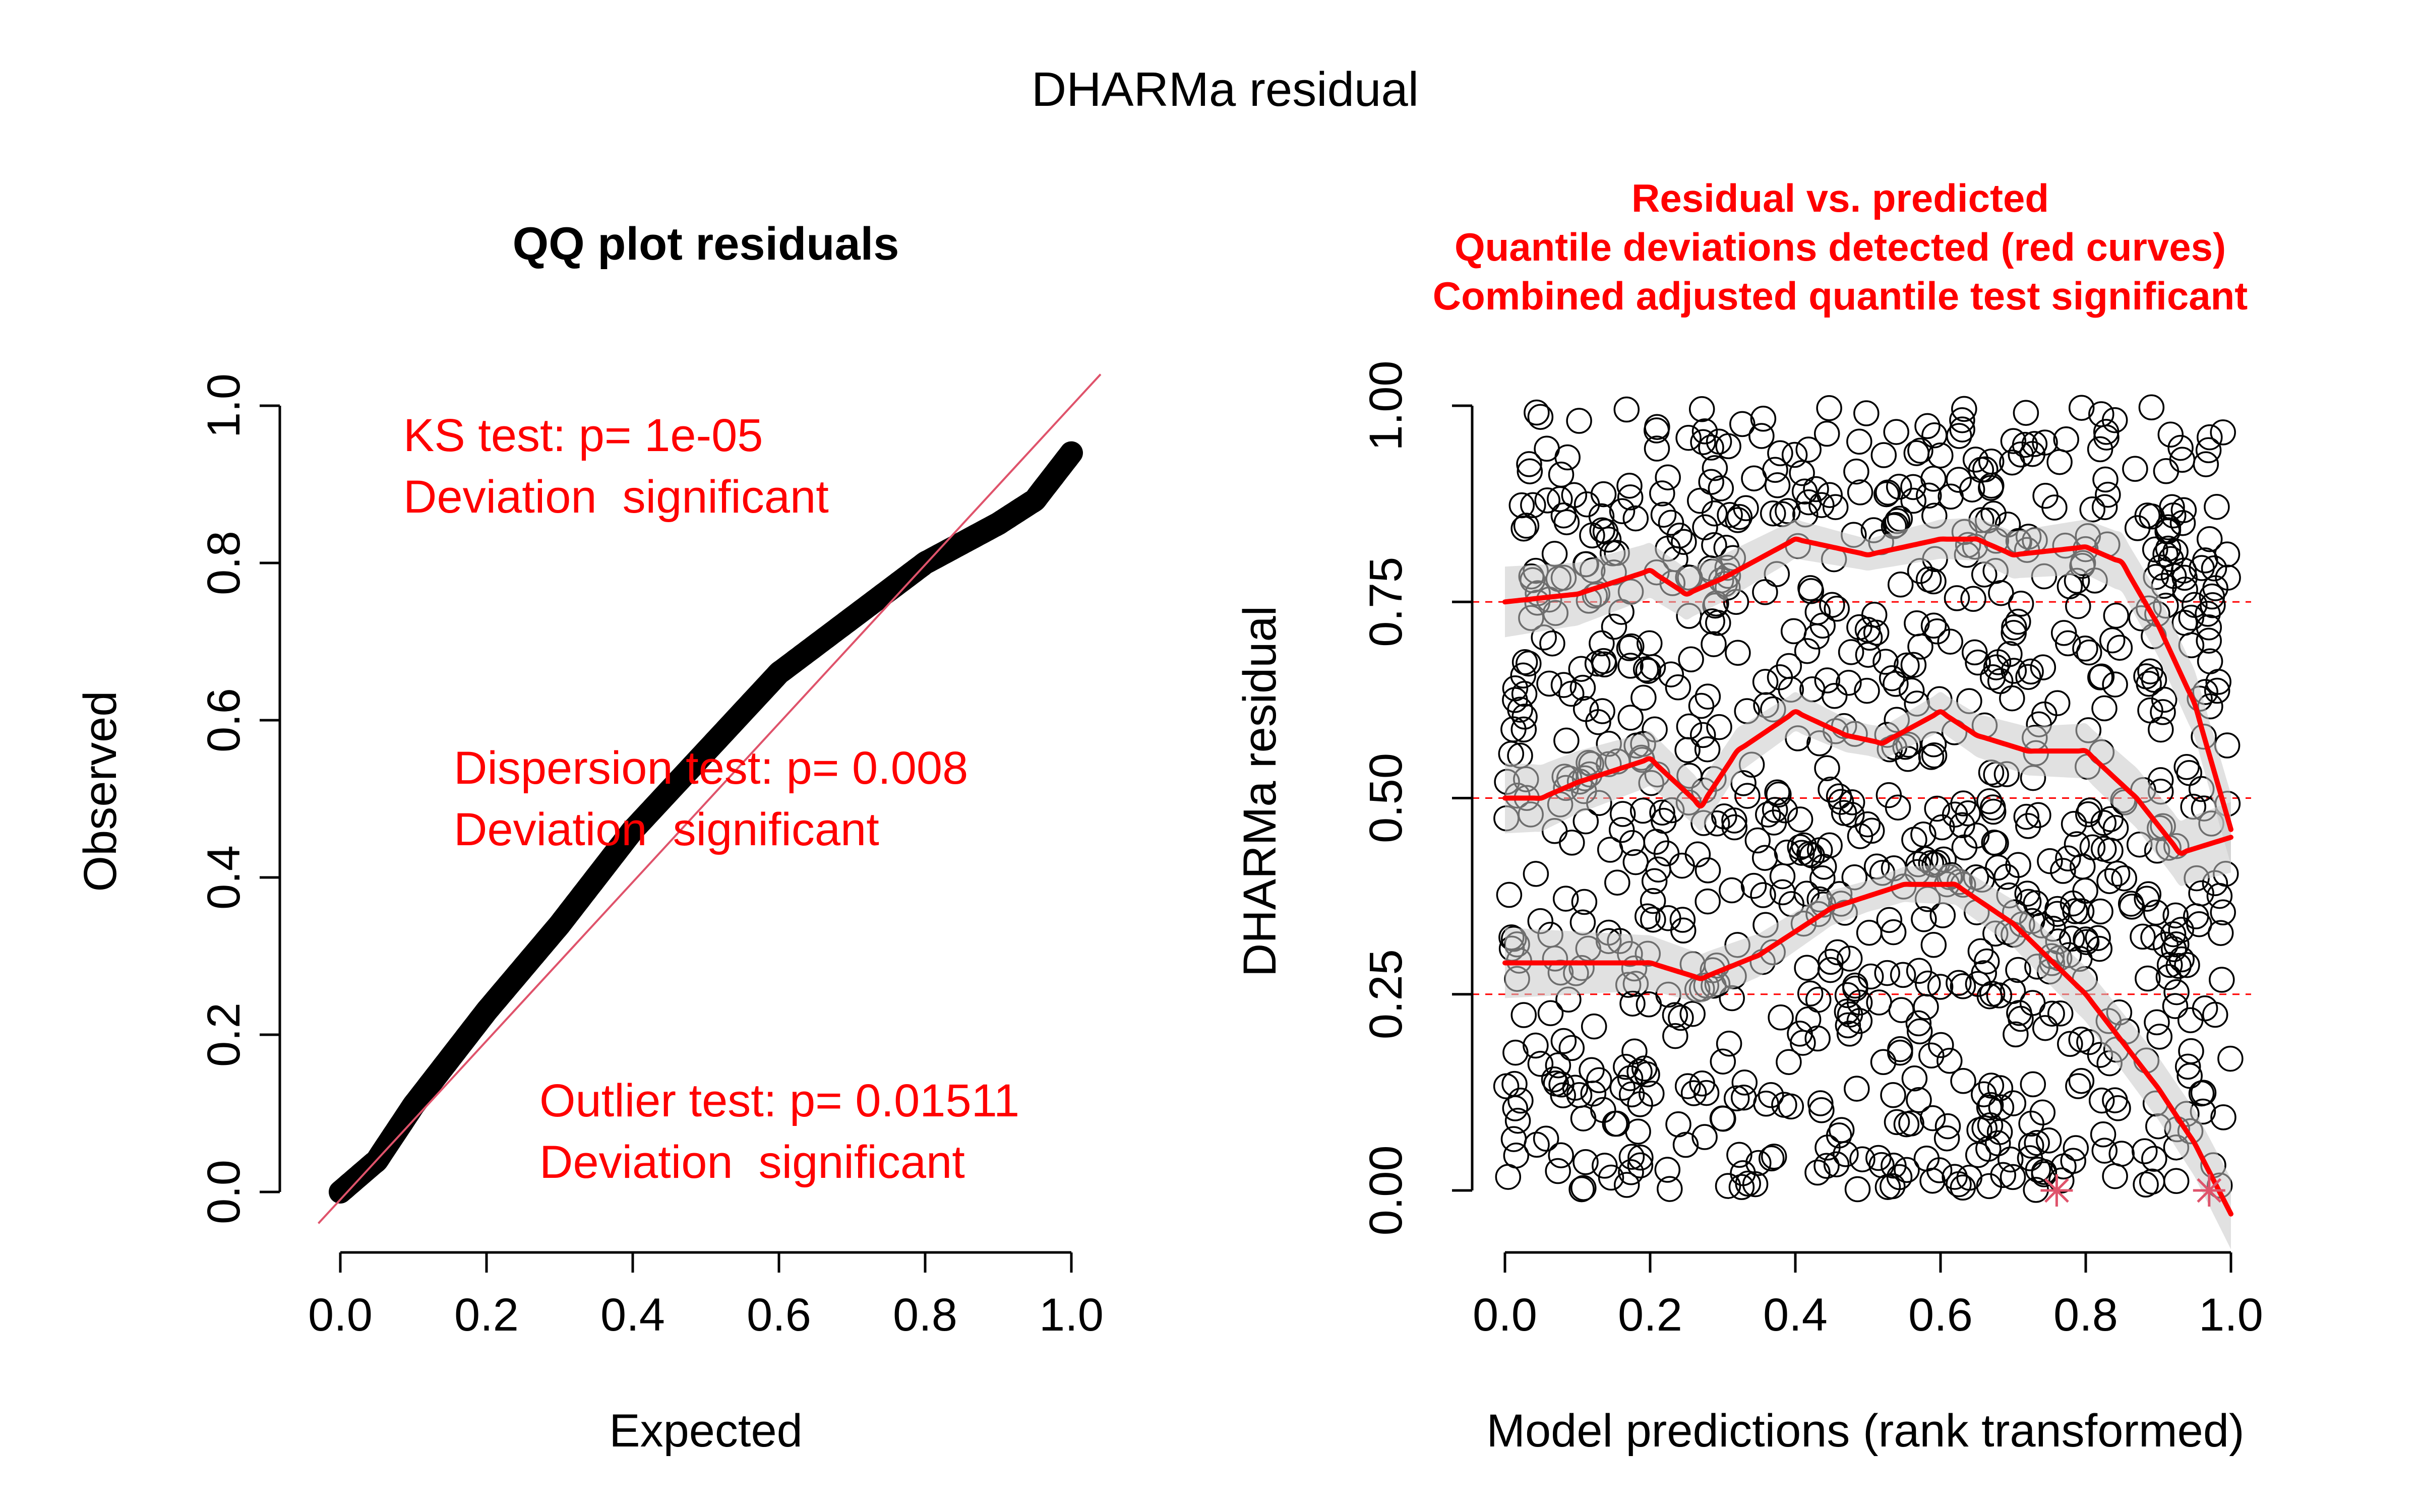 The width and height of the screenshot is (2420, 1512). What do you see at coordinates (2056, 1190) in the screenshot?
I see `outlier-star-stroke` at bounding box center [2056, 1190].